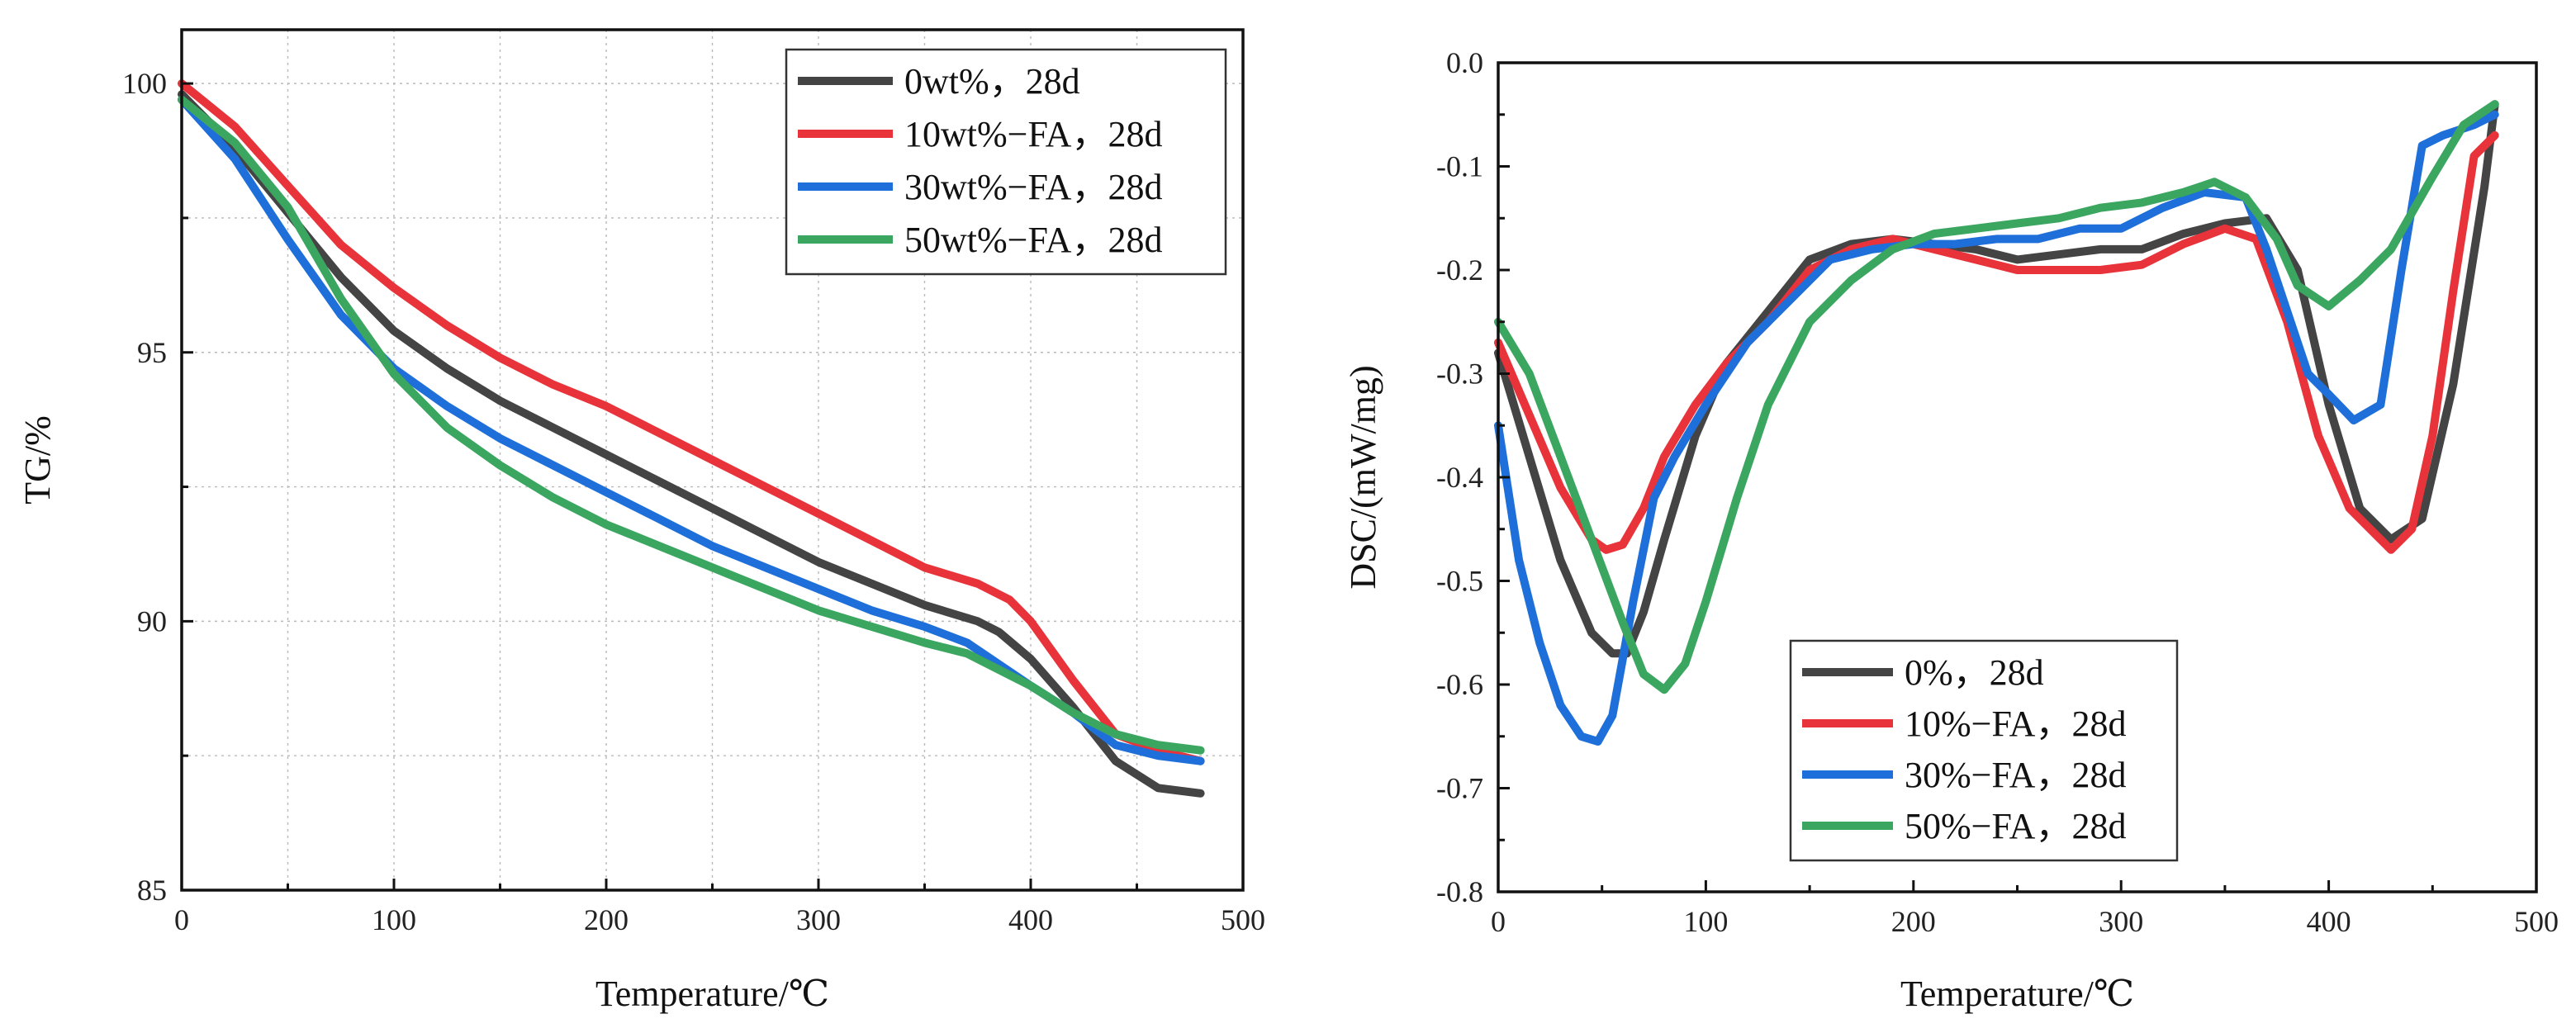  Describe the element at coordinates (1459, 581) in the screenshot. I see `y-tick-label: -0.5` at that location.